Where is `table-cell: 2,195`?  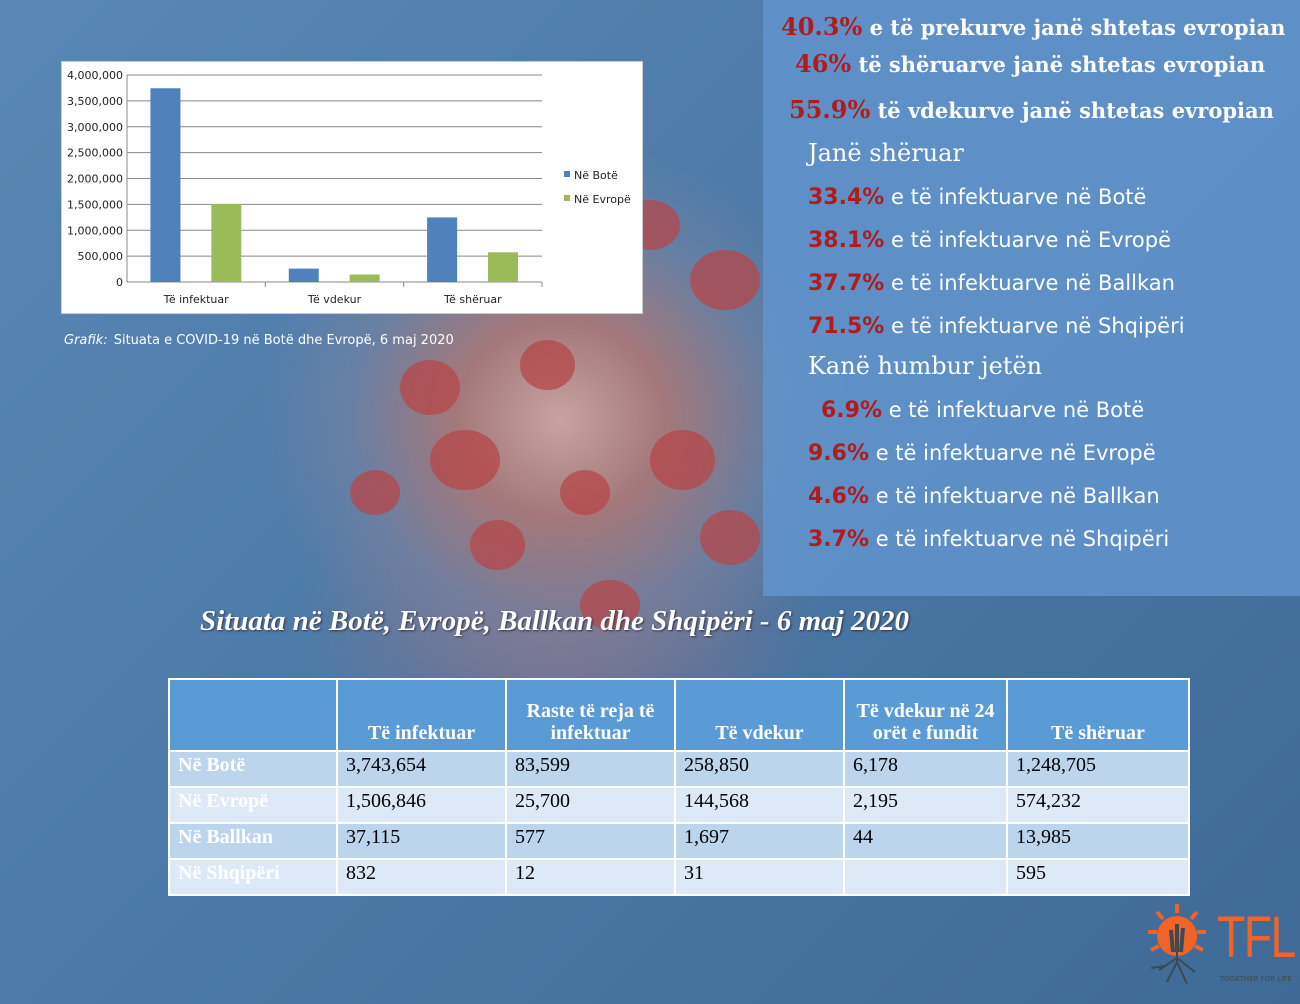
table-cell: 2,195 is located at coordinates (925, 805).